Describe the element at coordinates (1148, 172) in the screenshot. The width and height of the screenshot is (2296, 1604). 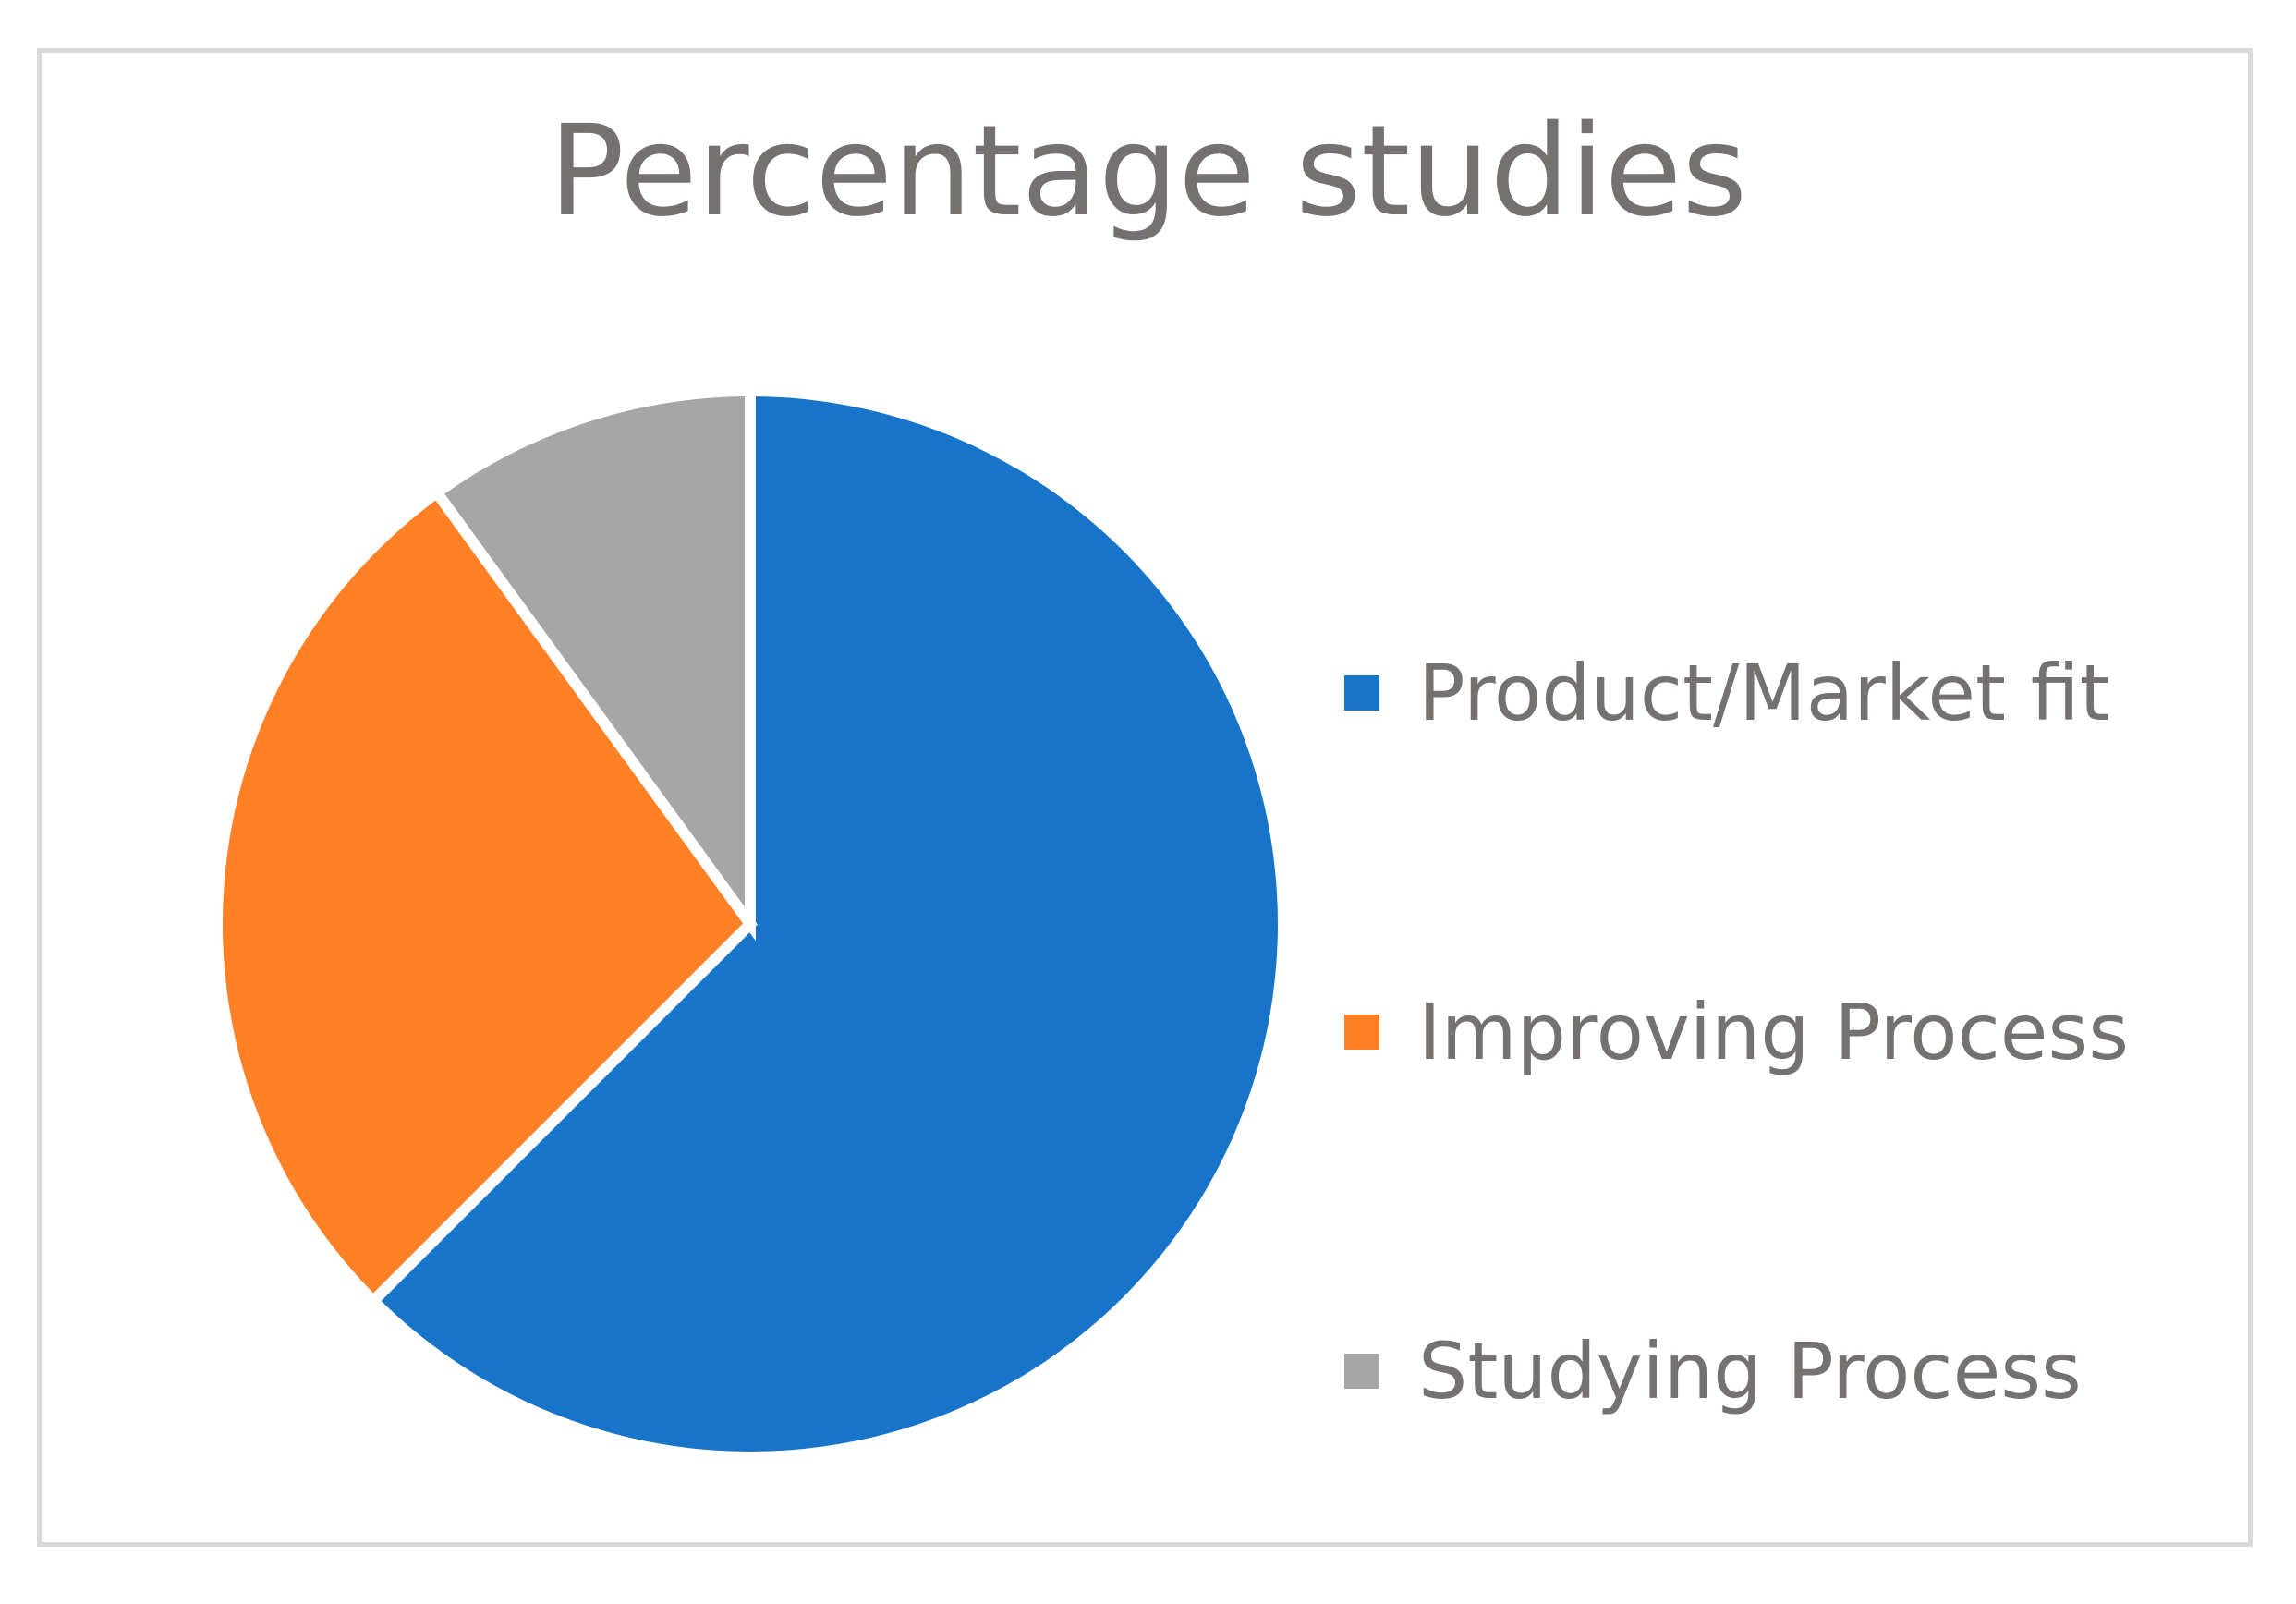
I see `chart-title: Percentage studies` at that location.